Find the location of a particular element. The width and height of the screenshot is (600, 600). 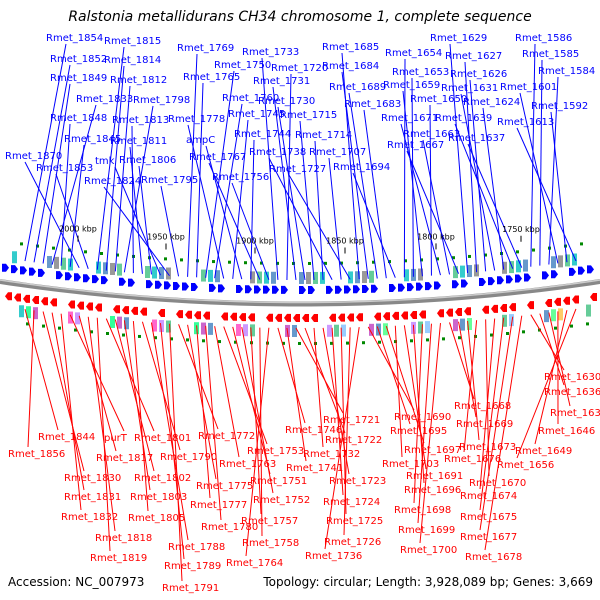

reverse-gene-label: Rmet_1763 is located at coordinates (247, 464).